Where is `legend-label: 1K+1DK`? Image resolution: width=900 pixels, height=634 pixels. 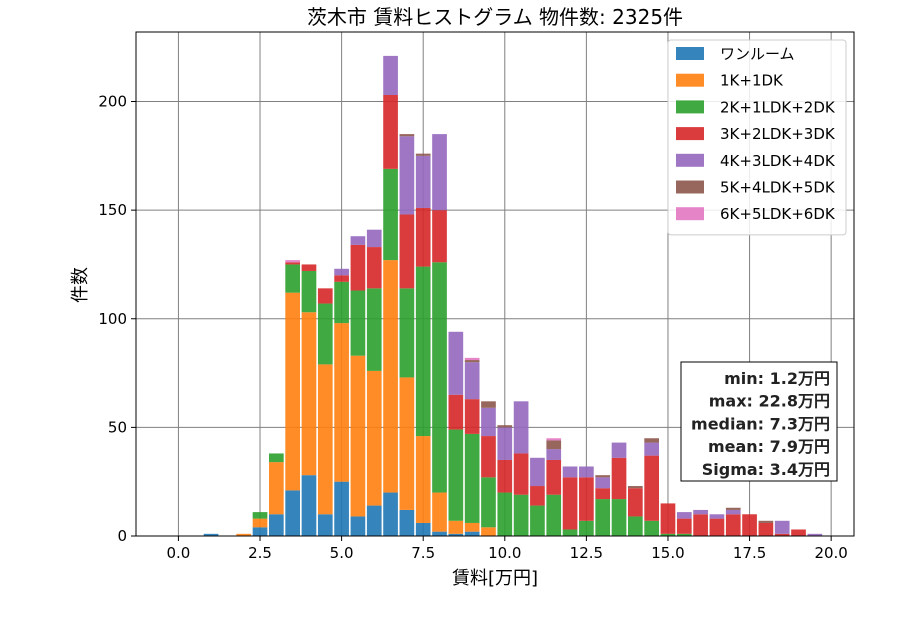 legend-label: 1K+1DK is located at coordinates (752, 81).